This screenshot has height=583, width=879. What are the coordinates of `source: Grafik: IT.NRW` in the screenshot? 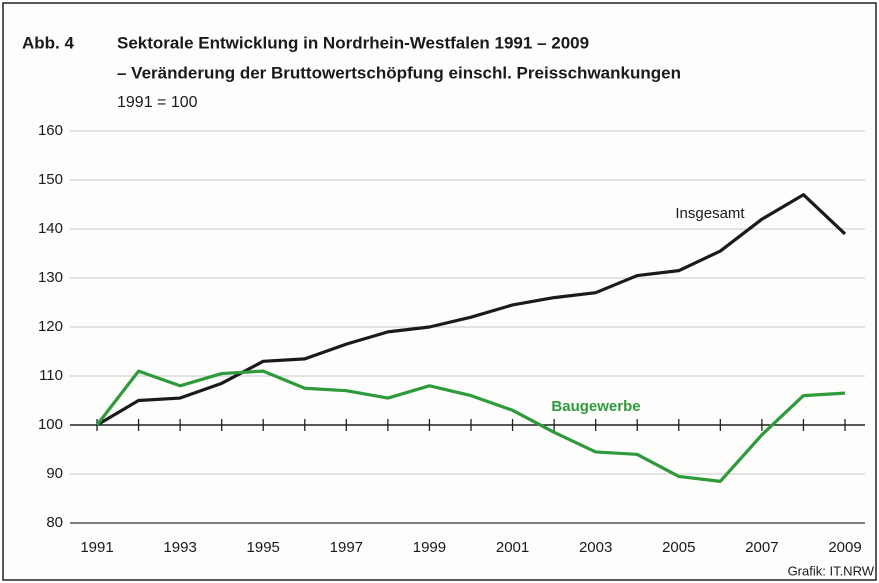 It's located at (831, 570).